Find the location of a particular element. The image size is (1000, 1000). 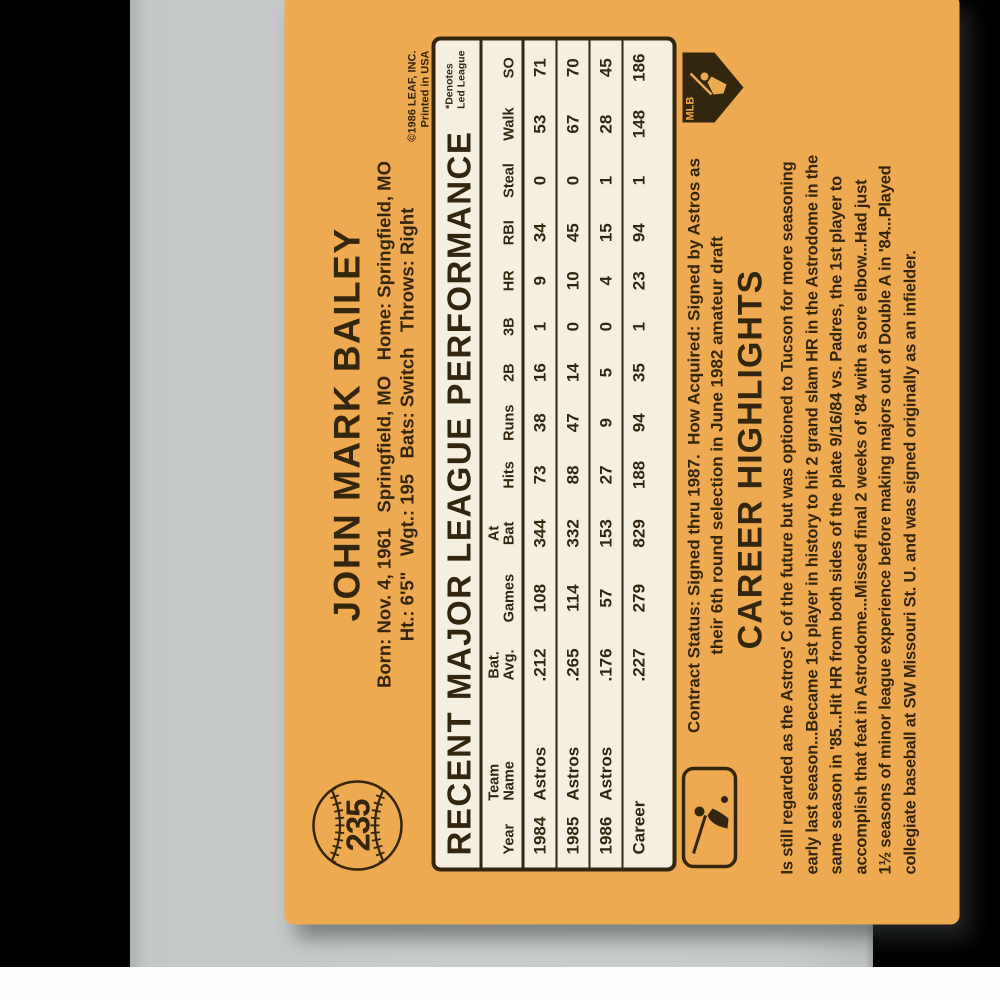

stats-cell: 153 is located at coordinates (606, 533).